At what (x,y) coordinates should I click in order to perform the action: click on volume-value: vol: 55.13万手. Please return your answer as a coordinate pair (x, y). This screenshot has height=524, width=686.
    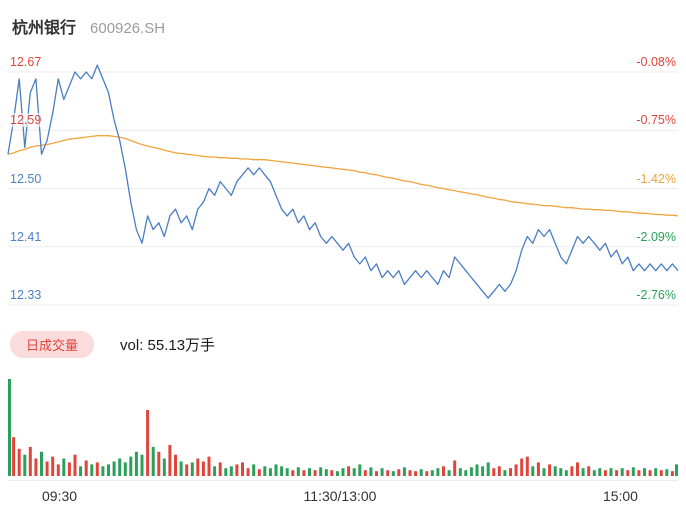
    Looking at the image, I should click on (168, 345).